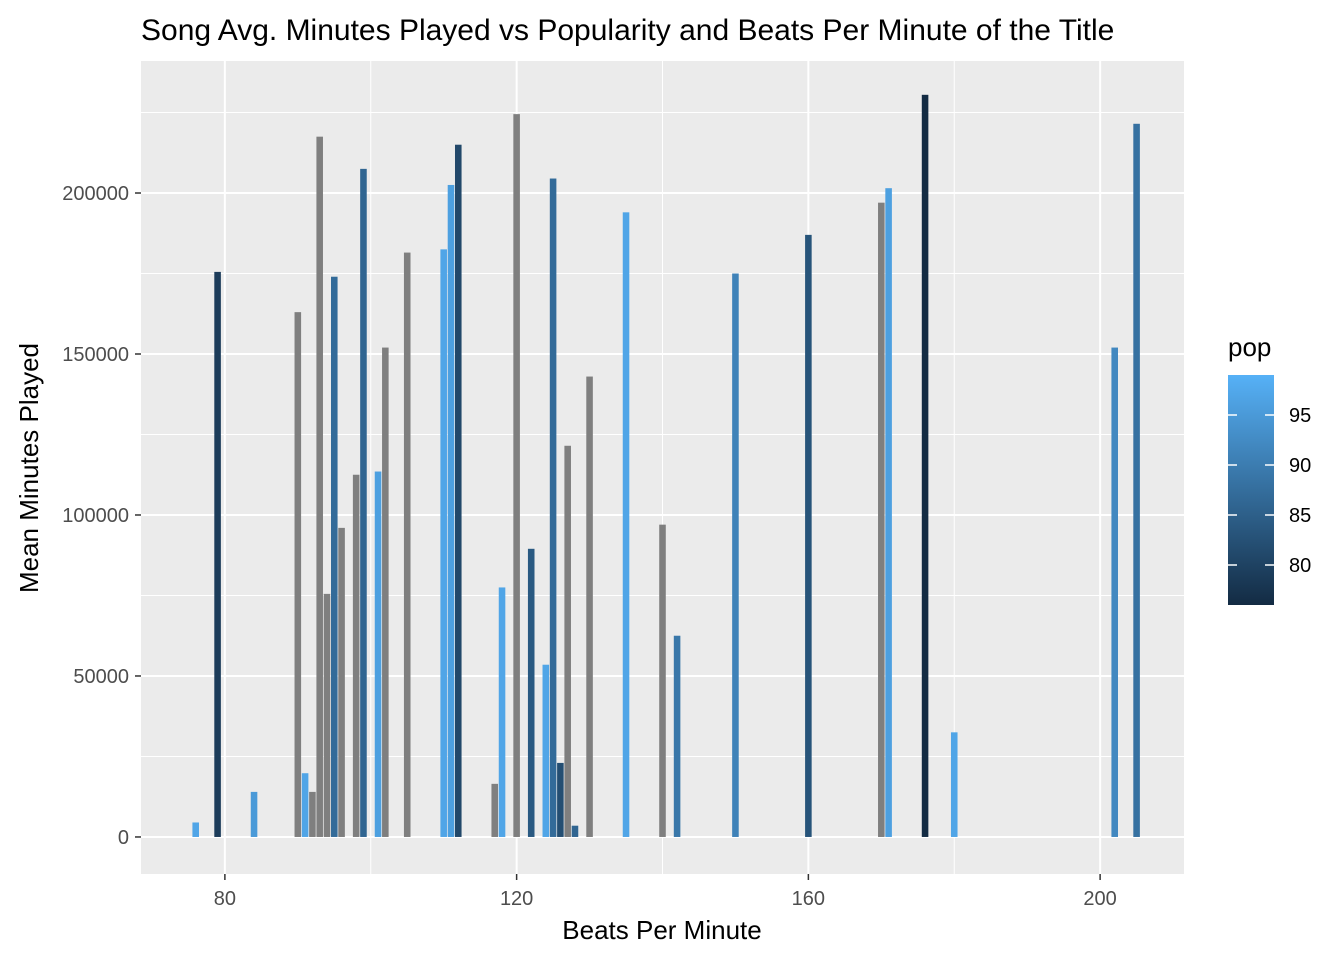 The width and height of the screenshot is (1344, 960). Describe the element at coordinates (123, 838) in the screenshot. I see `y-tick-label: 0` at that location.